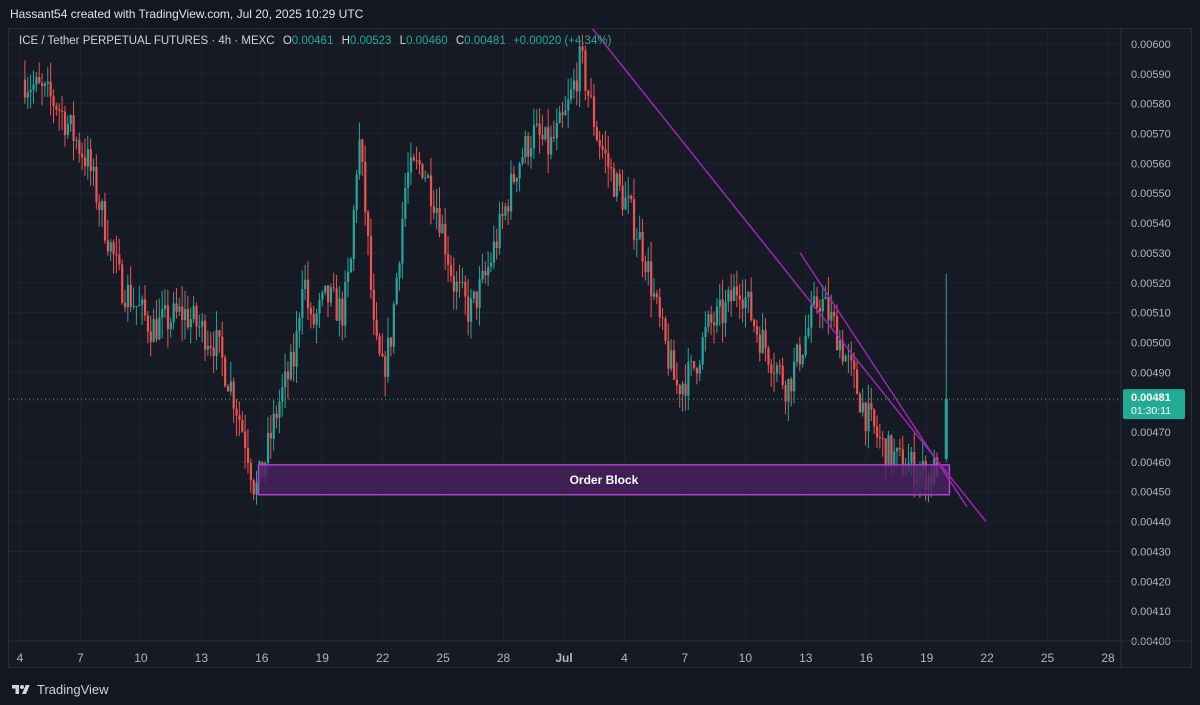 This screenshot has height=705, width=1200. I want to click on order-block-label: Order Block, so click(604, 480).